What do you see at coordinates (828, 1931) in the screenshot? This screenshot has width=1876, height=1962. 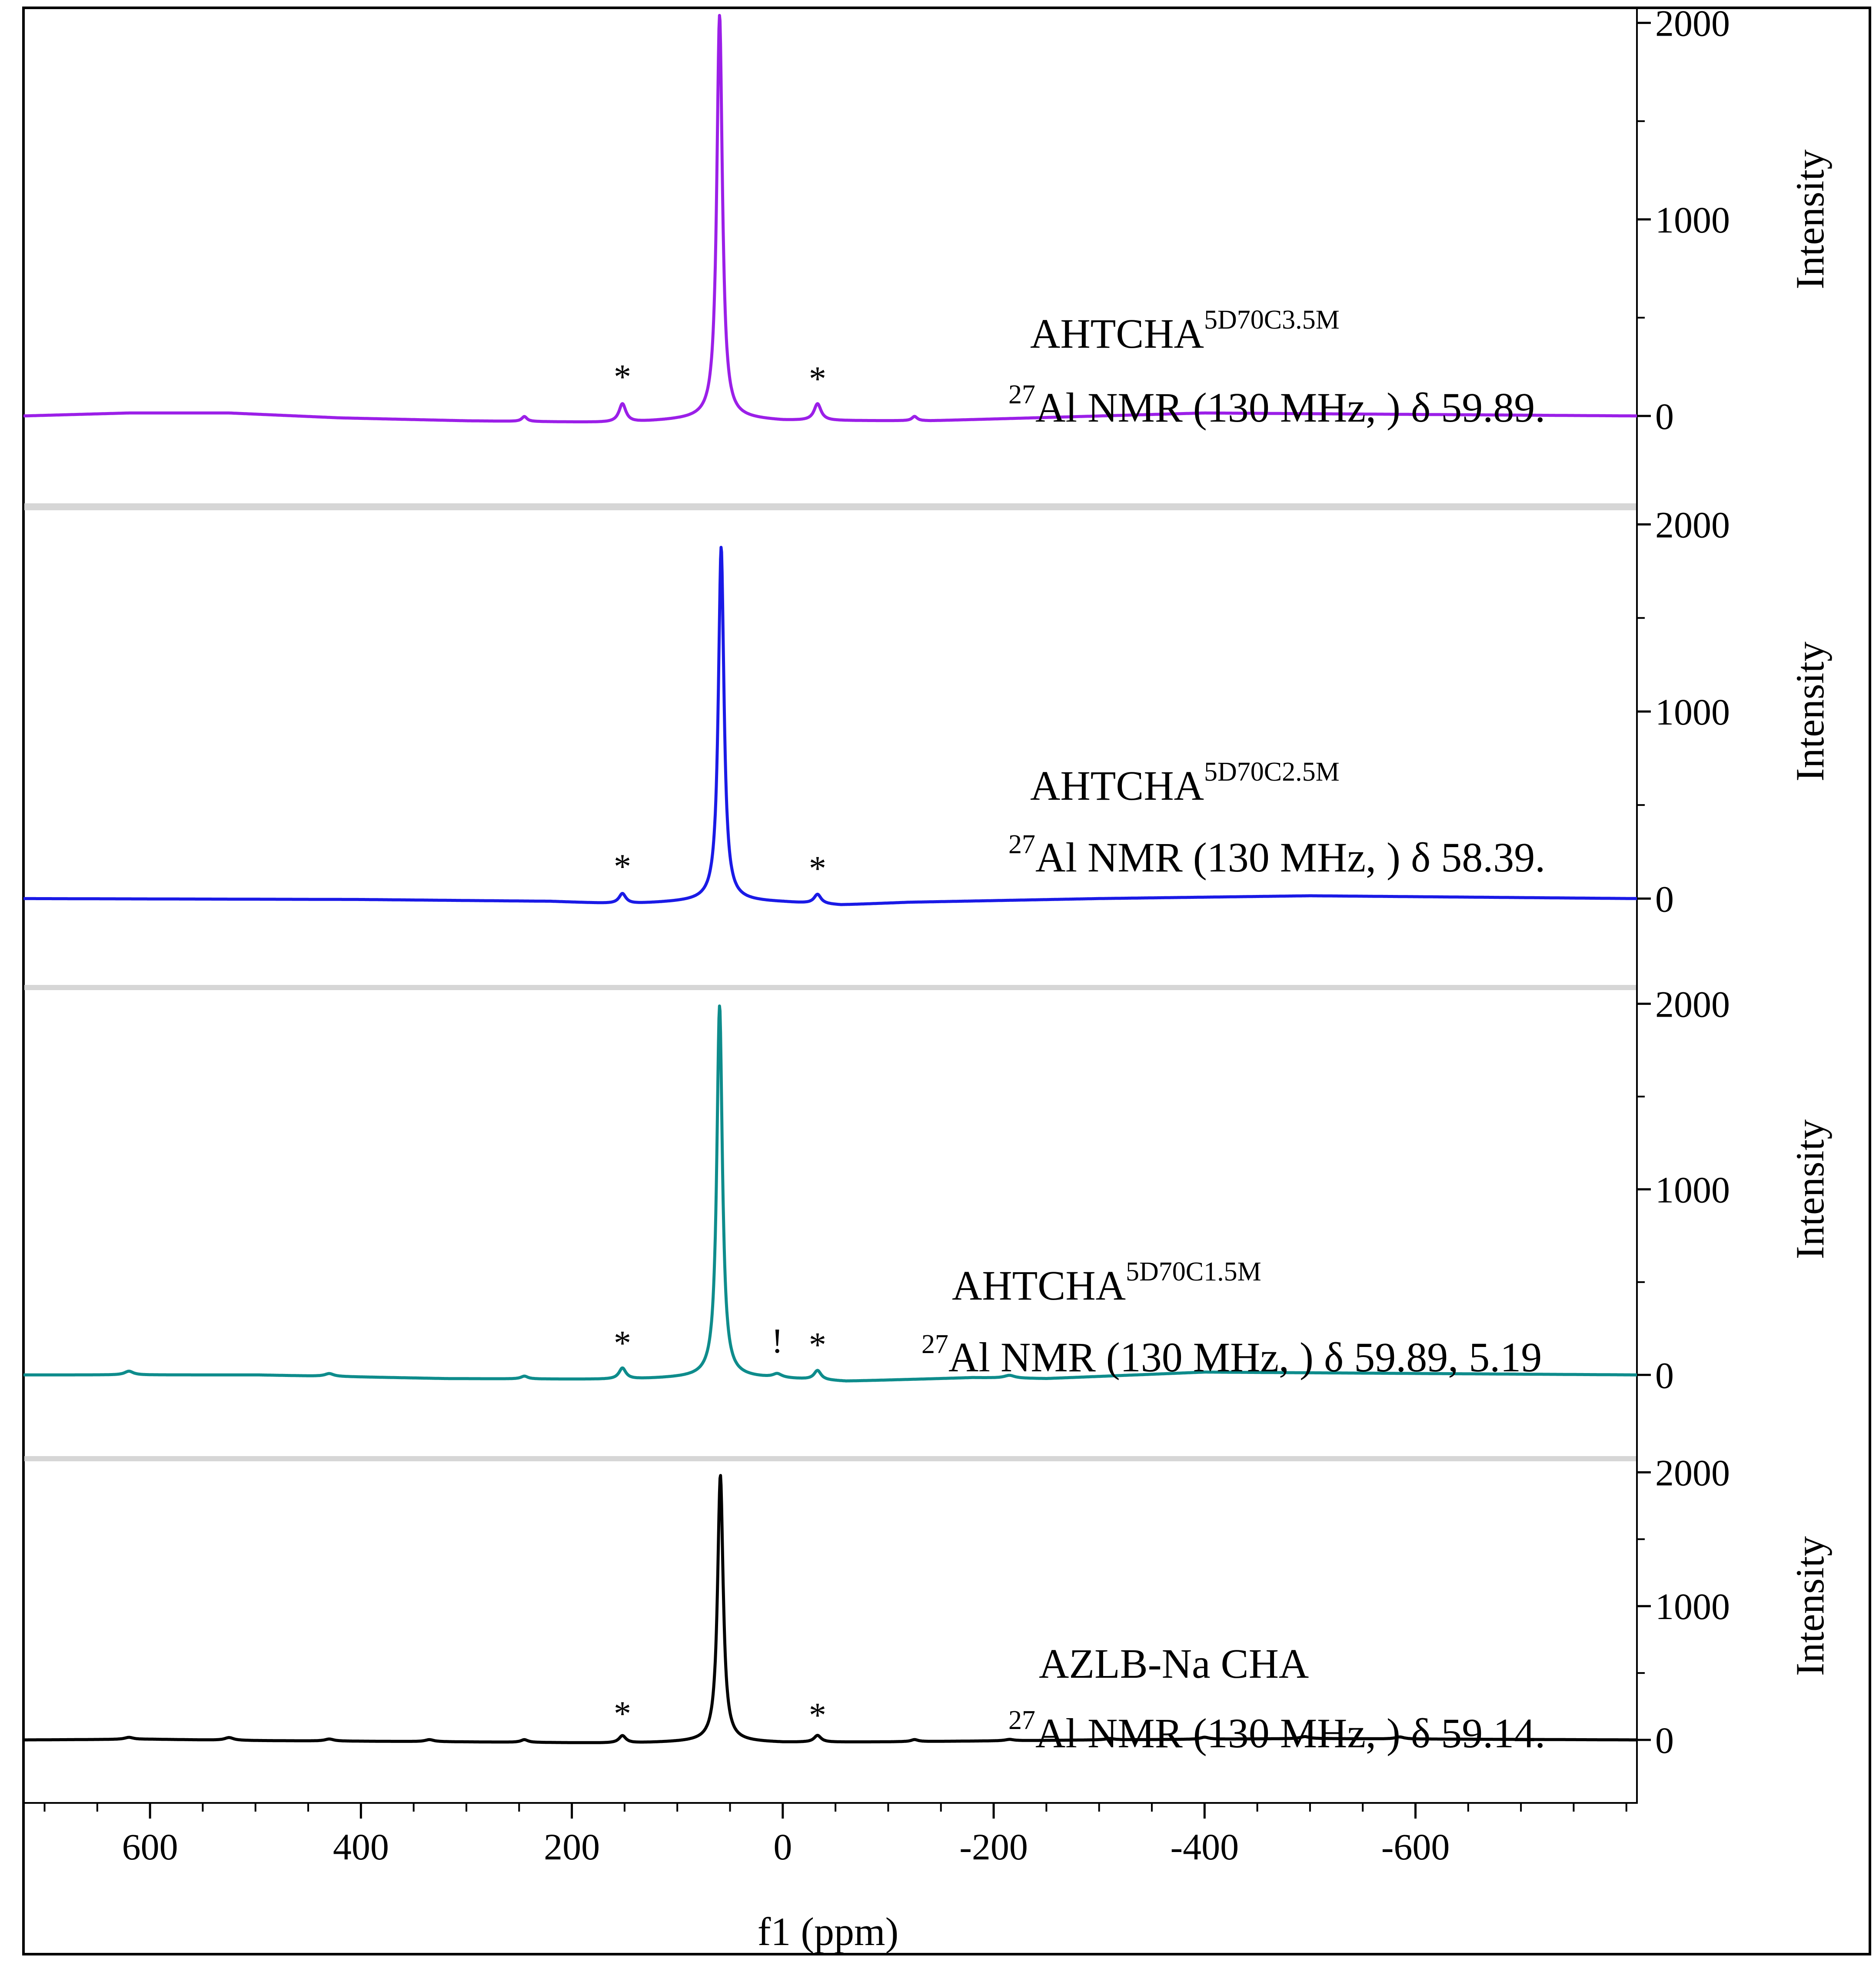 I see `x-axis-title: f1 (ppm)` at bounding box center [828, 1931].